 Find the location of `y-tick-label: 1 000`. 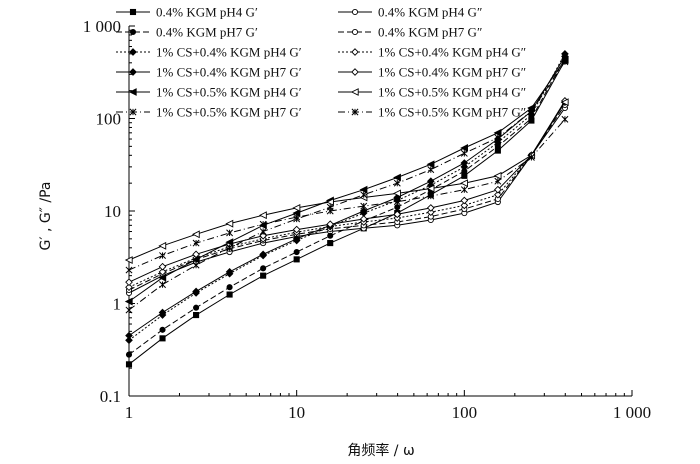

y-tick-label: 1 000 is located at coordinates (102, 26).